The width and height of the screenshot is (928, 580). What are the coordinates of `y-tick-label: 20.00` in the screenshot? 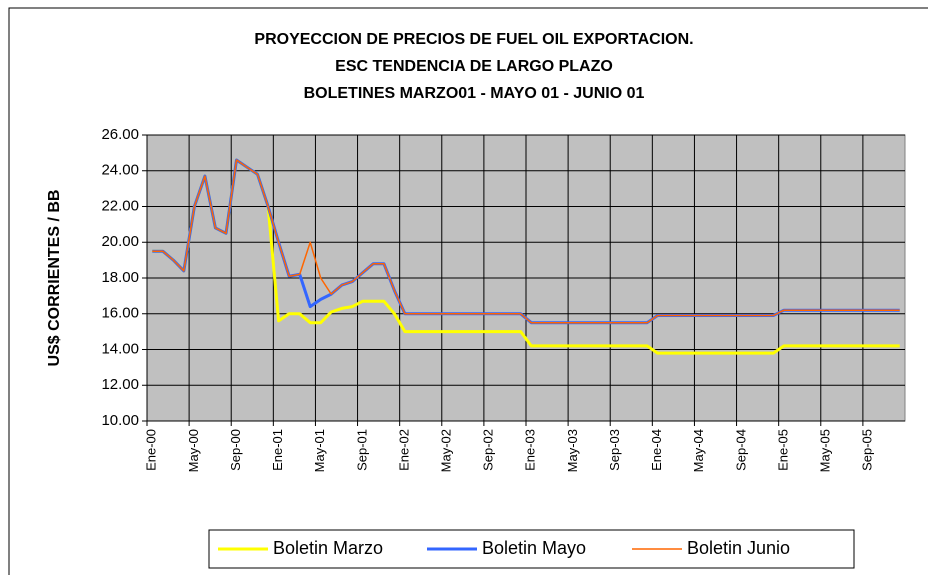 It's located at (120, 241).